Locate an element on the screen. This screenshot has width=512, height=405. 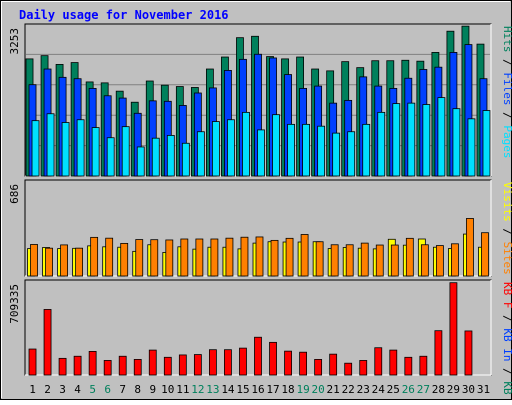
day-label-18: 18 is located at coordinates (287, 389).